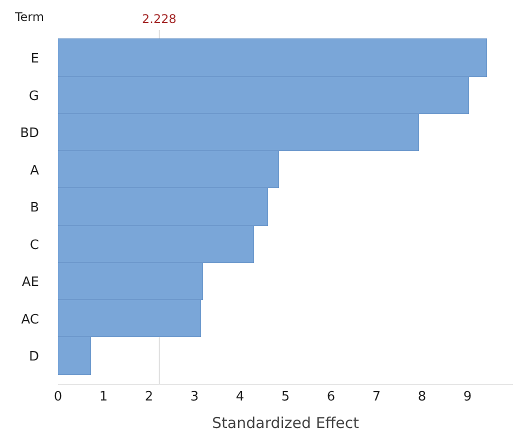  Describe the element at coordinates (159, 19) in the screenshot. I see `ref-line-label: 2.228` at that location.